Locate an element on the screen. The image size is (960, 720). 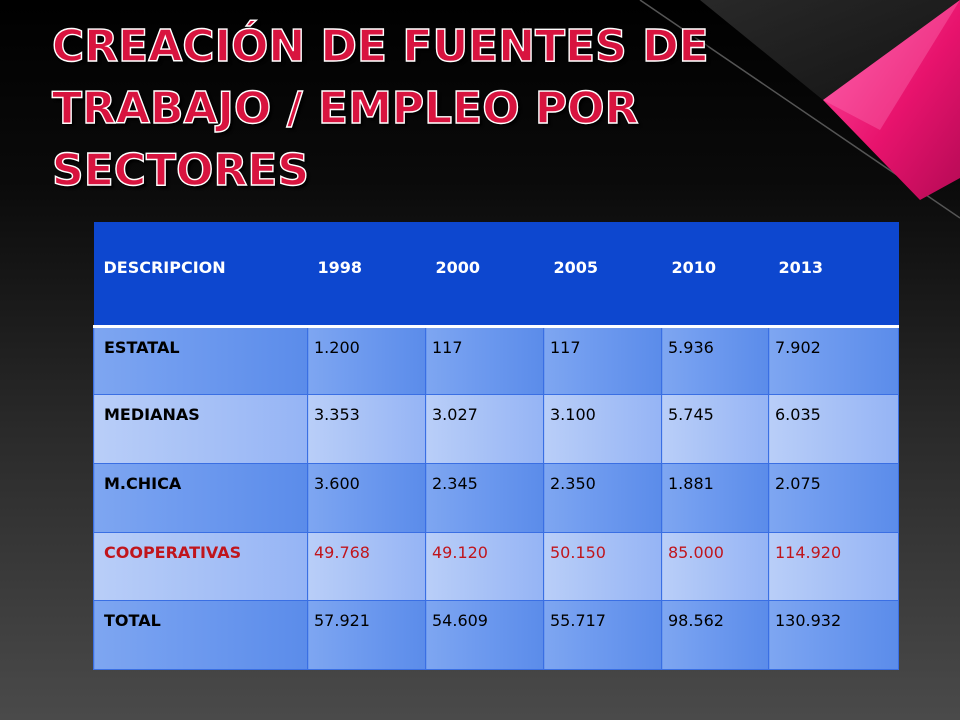
table-cell: 57.921 is located at coordinates (366, 635).